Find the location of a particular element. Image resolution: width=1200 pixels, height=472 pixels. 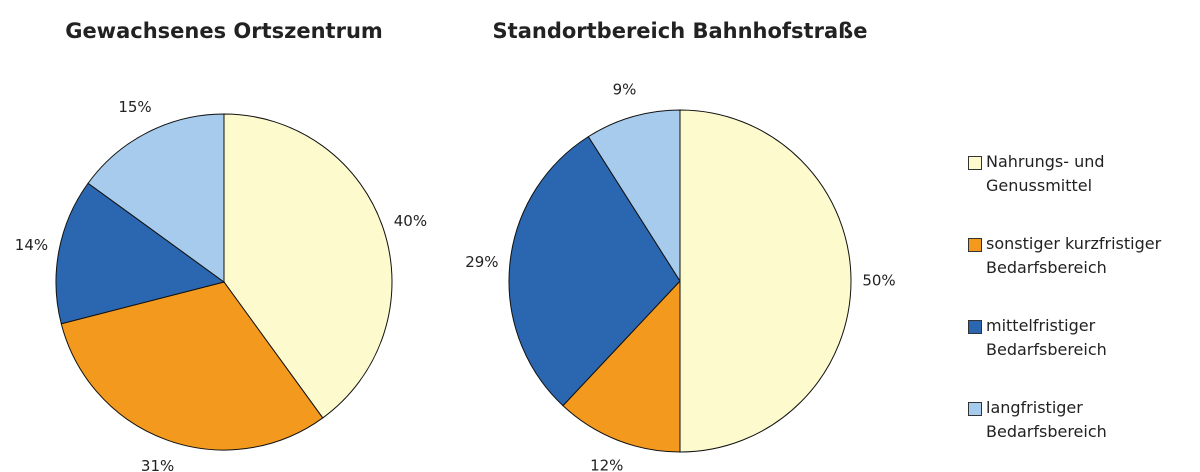

chart-title: Gewachsenes Ortszentrum is located at coordinates (224, 31).